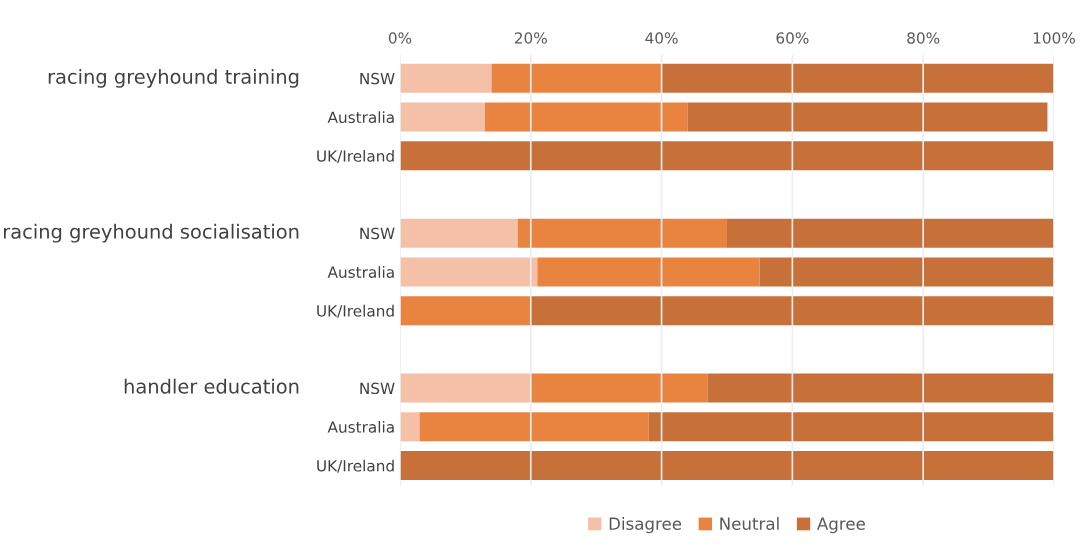 The image size is (1081, 551). What do you see at coordinates (923, 38) in the screenshot?
I see `x-tick-label: 80%` at bounding box center [923, 38].